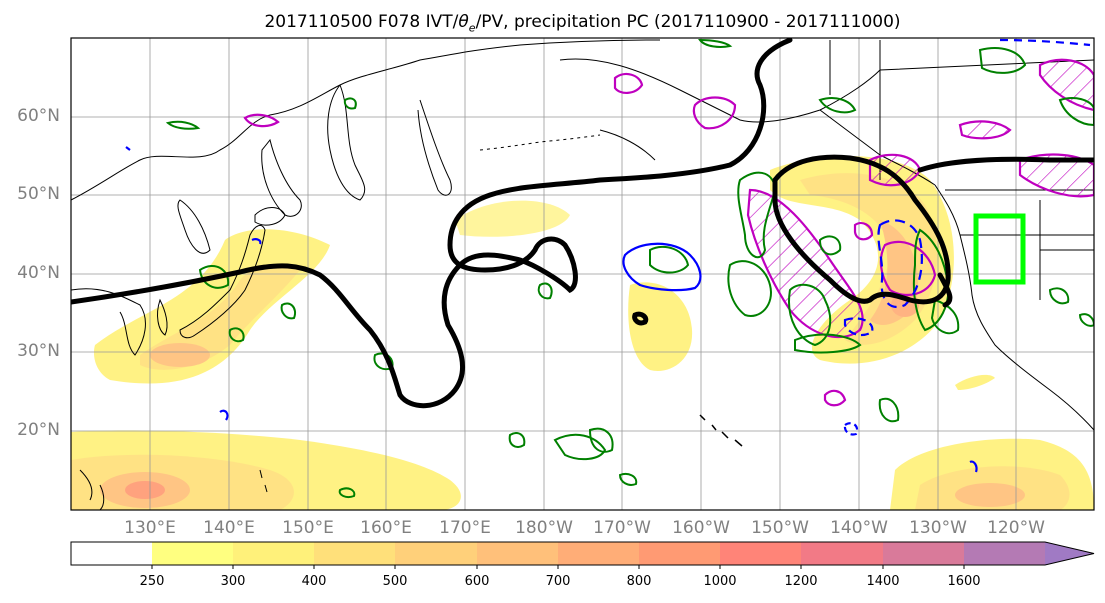 The height and width of the screenshot is (603, 1105). I want to click on colorbar-tick-label: 400, so click(314, 581).